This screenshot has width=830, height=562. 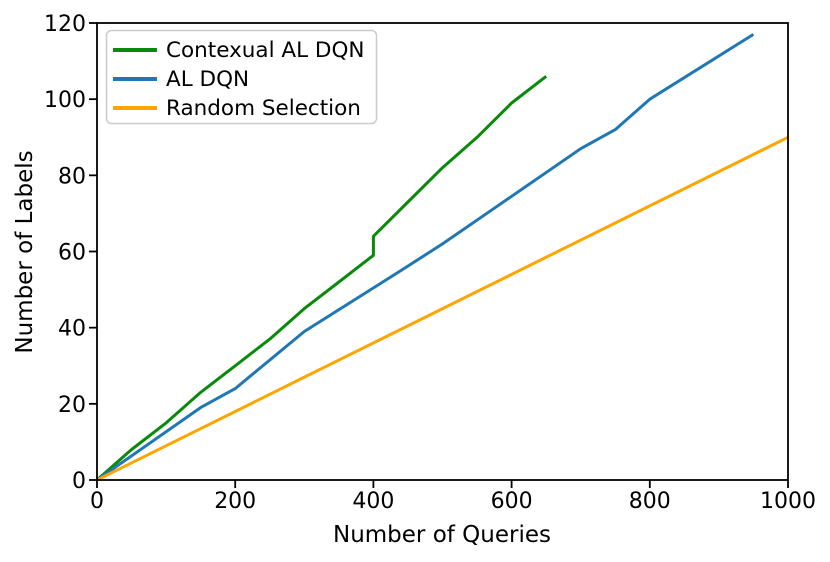 I want to click on y-tick-label: 60, so click(x=72, y=253).